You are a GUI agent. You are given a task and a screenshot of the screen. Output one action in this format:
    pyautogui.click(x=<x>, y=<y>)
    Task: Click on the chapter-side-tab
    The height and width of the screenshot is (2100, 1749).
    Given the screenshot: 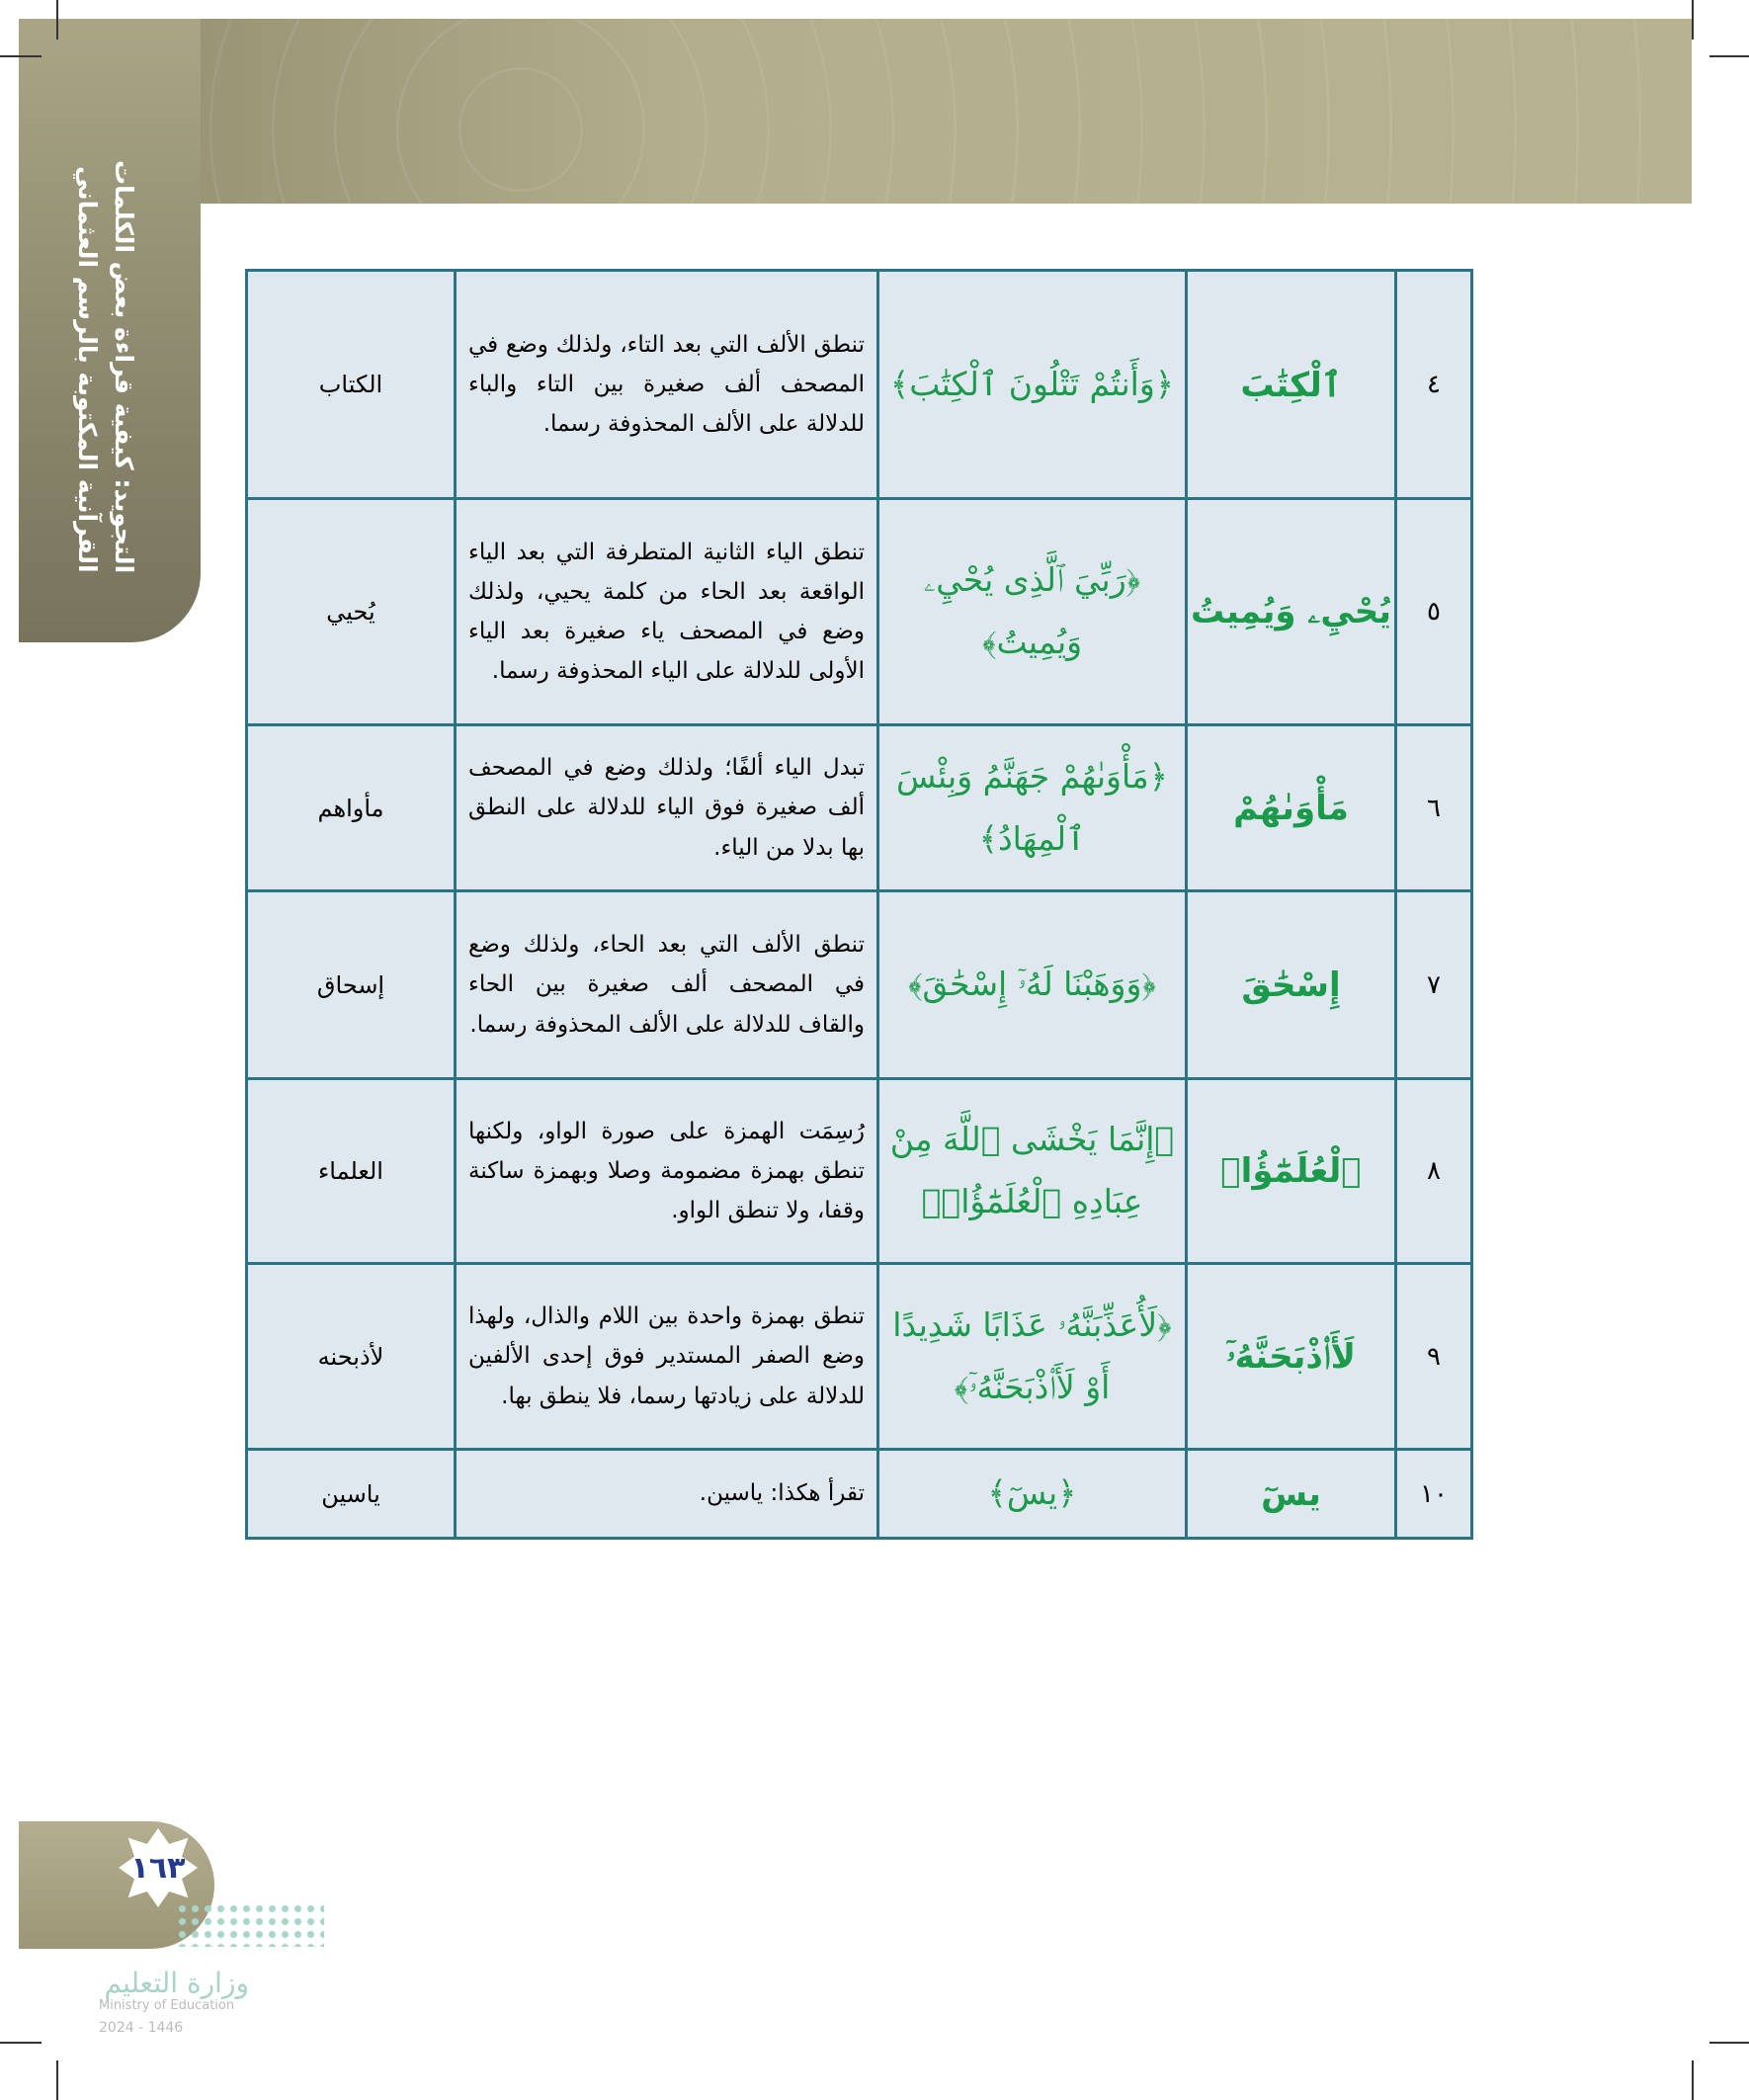 What is the action you would take?
    pyautogui.click(x=110, y=330)
    